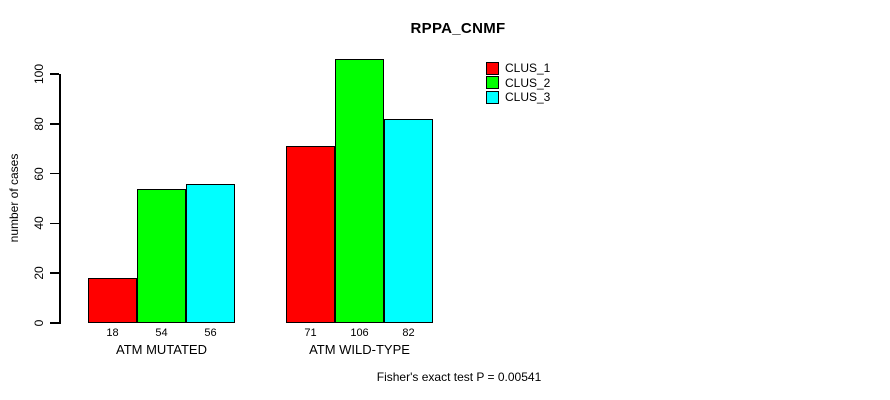 The image size is (890, 400). Describe the element at coordinates (310, 333) in the screenshot. I see `bar-value-clus-1-atm-wild-type: 71` at that location.